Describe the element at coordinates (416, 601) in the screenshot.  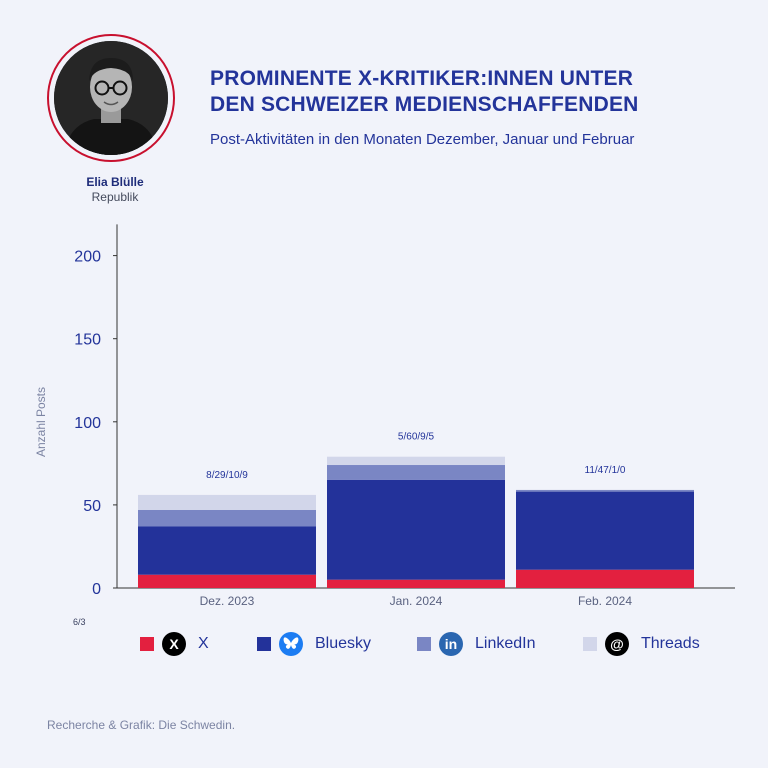
I see `x-tick-label: Jan. 2024` at that location.